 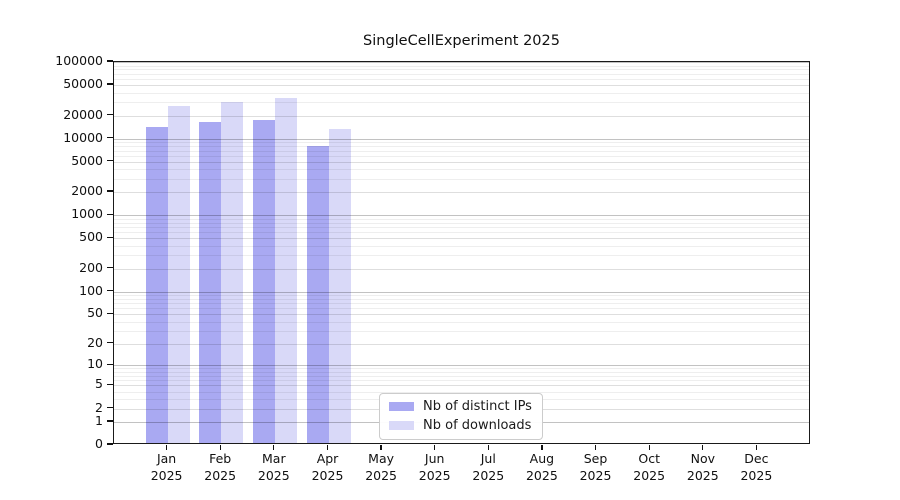 I want to click on y-tick-label: 10, so click(x=95, y=364).